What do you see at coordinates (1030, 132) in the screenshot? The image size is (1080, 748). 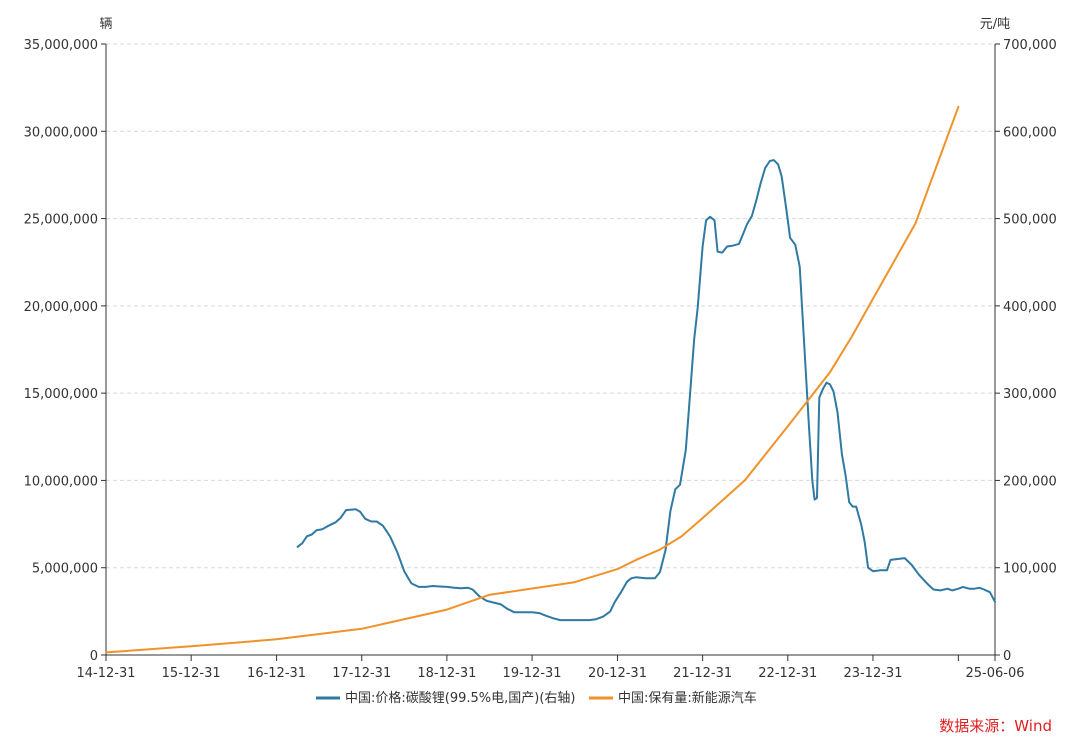 I see `right-tick-label: 600,000` at bounding box center [1030, 132].